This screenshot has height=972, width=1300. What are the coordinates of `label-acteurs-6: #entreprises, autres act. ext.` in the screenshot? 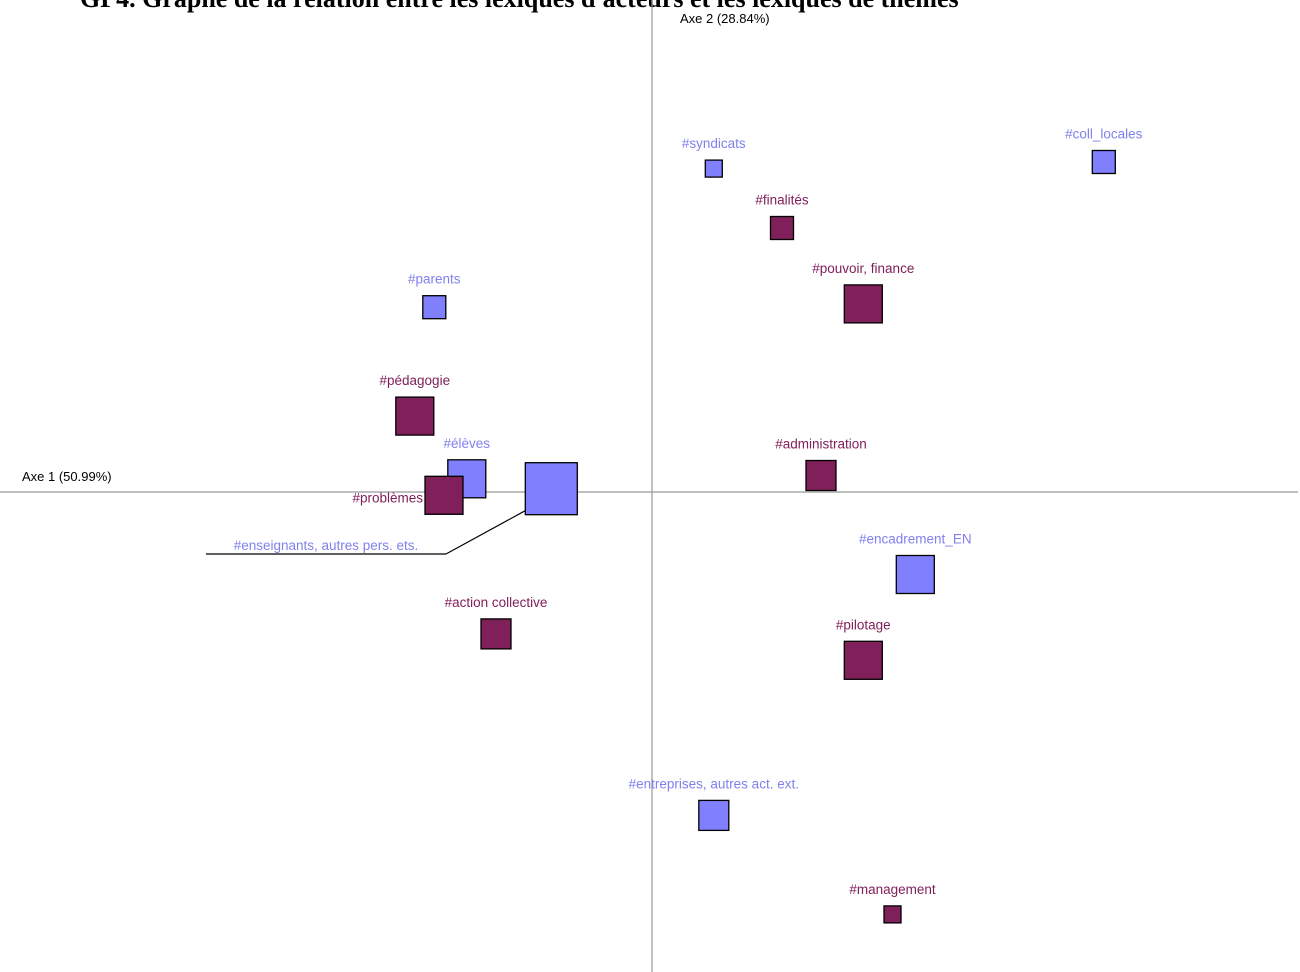 It's located at (714, 783).